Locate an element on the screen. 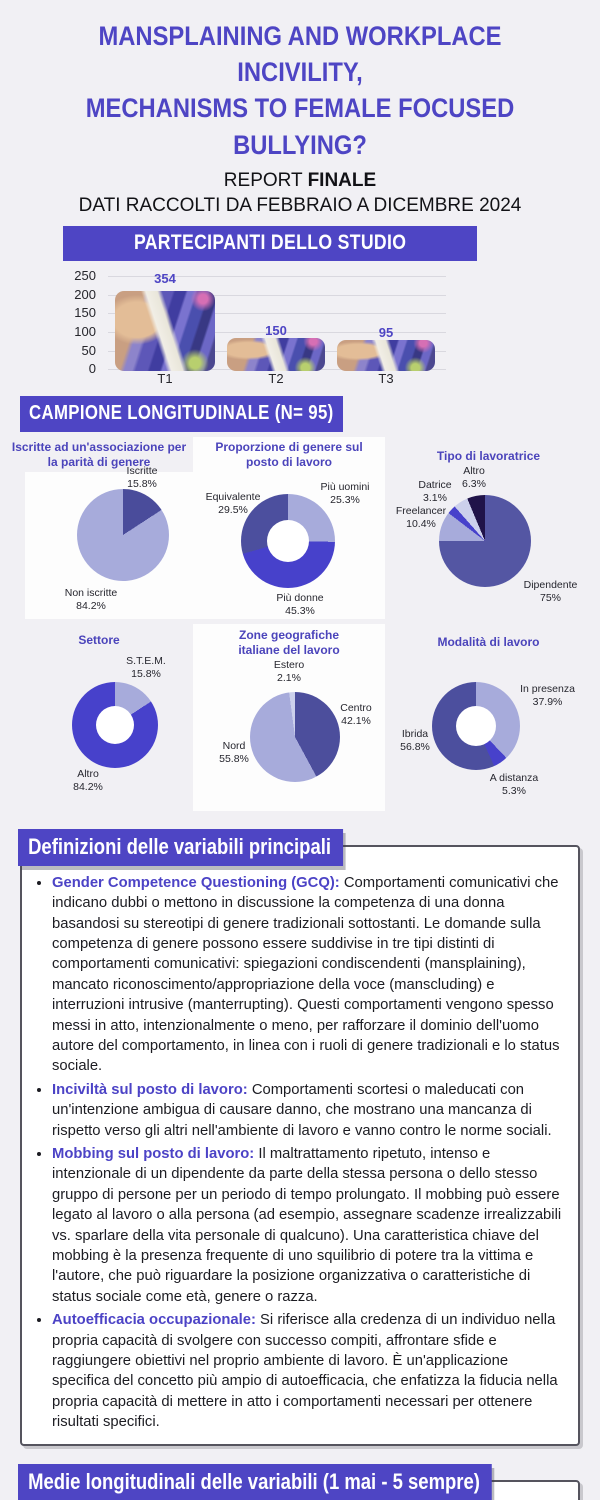 This screenshot has width=600, height=1500. y-tick: 100 is located at coordinates (85, 331).